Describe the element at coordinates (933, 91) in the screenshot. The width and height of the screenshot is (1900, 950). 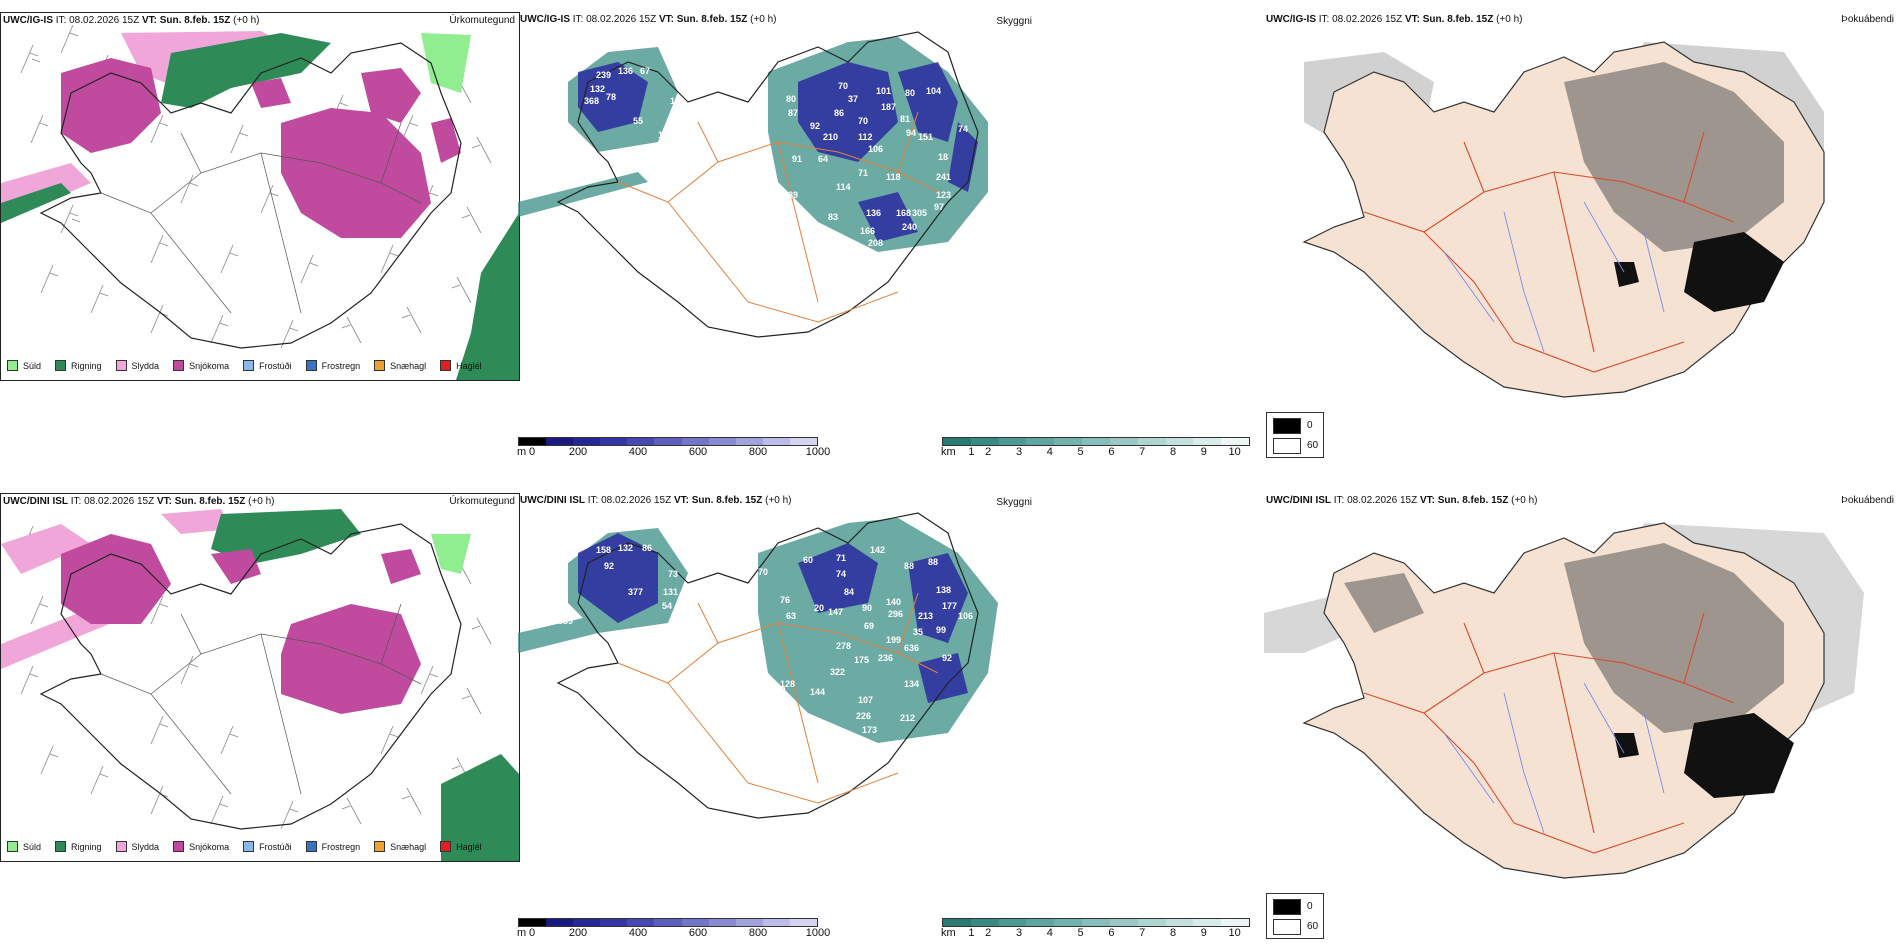
I see `svg-text: 104` at that location.